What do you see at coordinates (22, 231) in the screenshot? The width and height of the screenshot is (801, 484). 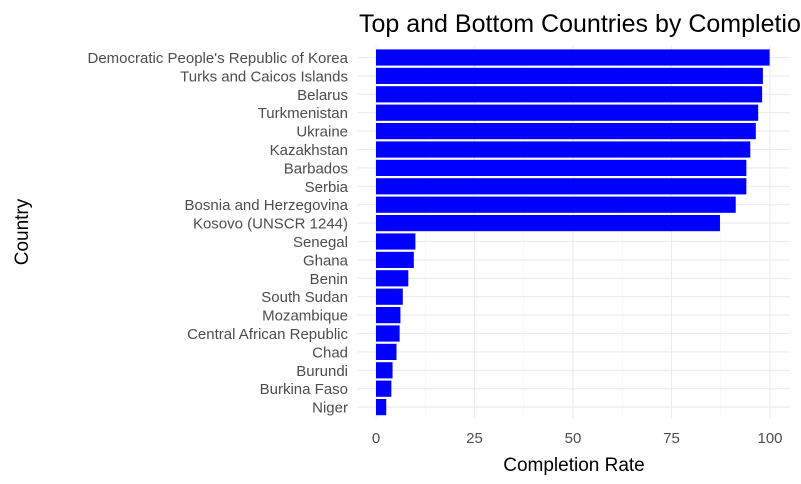 I see `y-axis-title: Country` at bounding box center [22, 231].